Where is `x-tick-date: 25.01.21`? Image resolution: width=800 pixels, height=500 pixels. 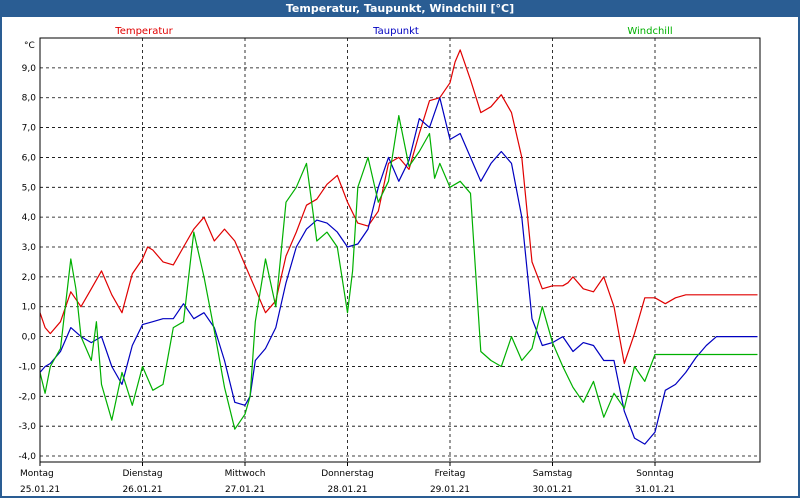 x-tick-date: 25.01.21 is located at coordinates (40, 490).